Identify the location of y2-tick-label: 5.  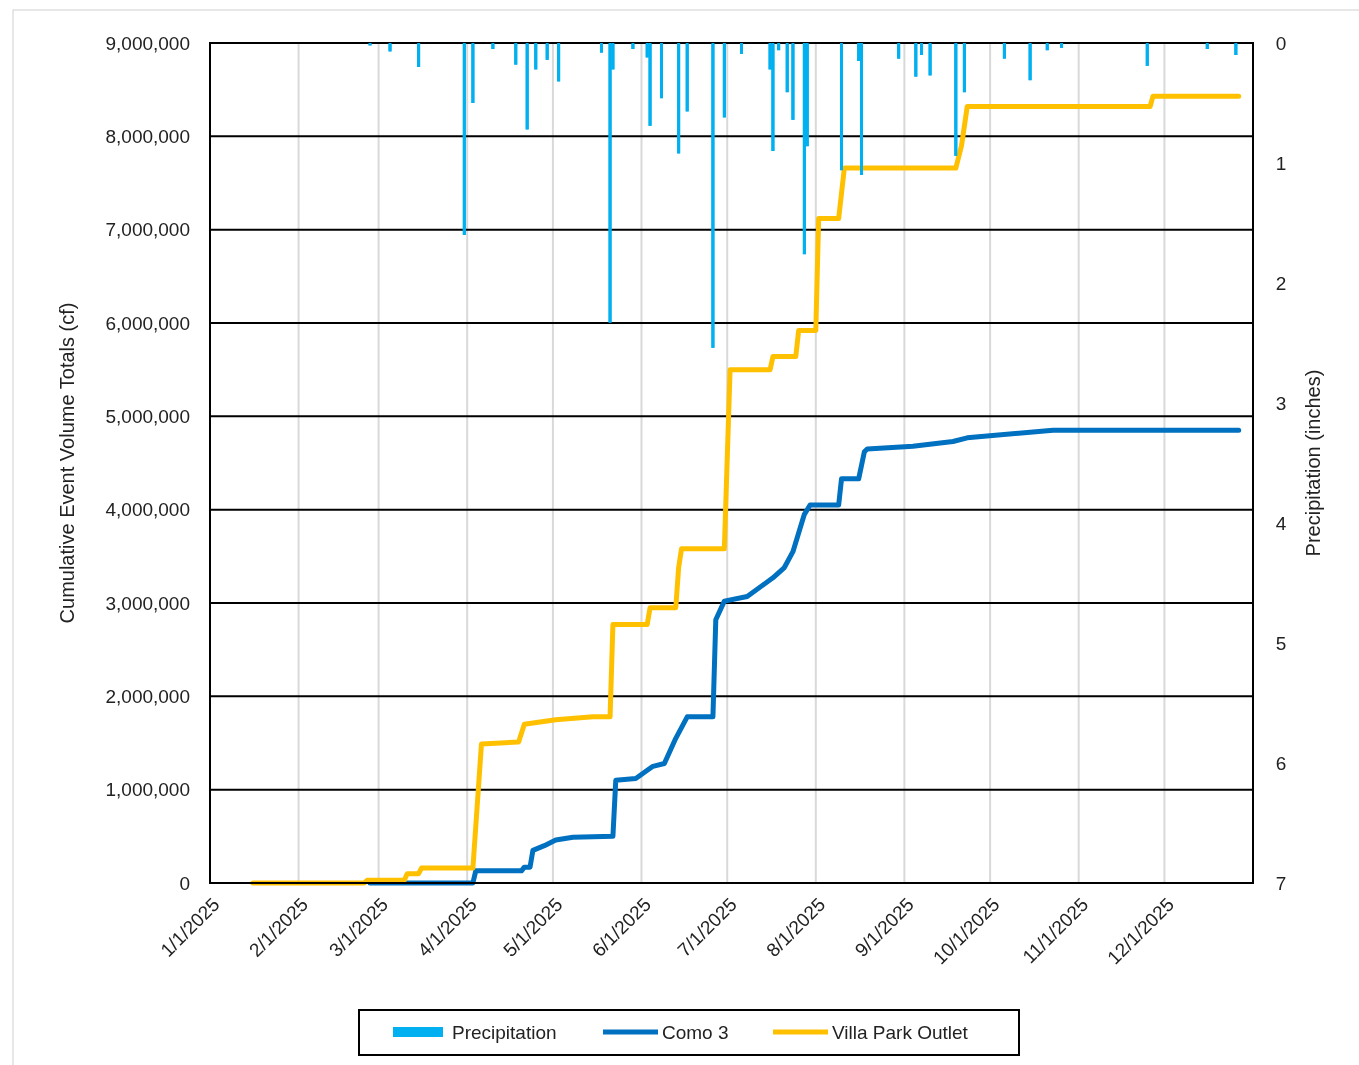
(1281, 643).